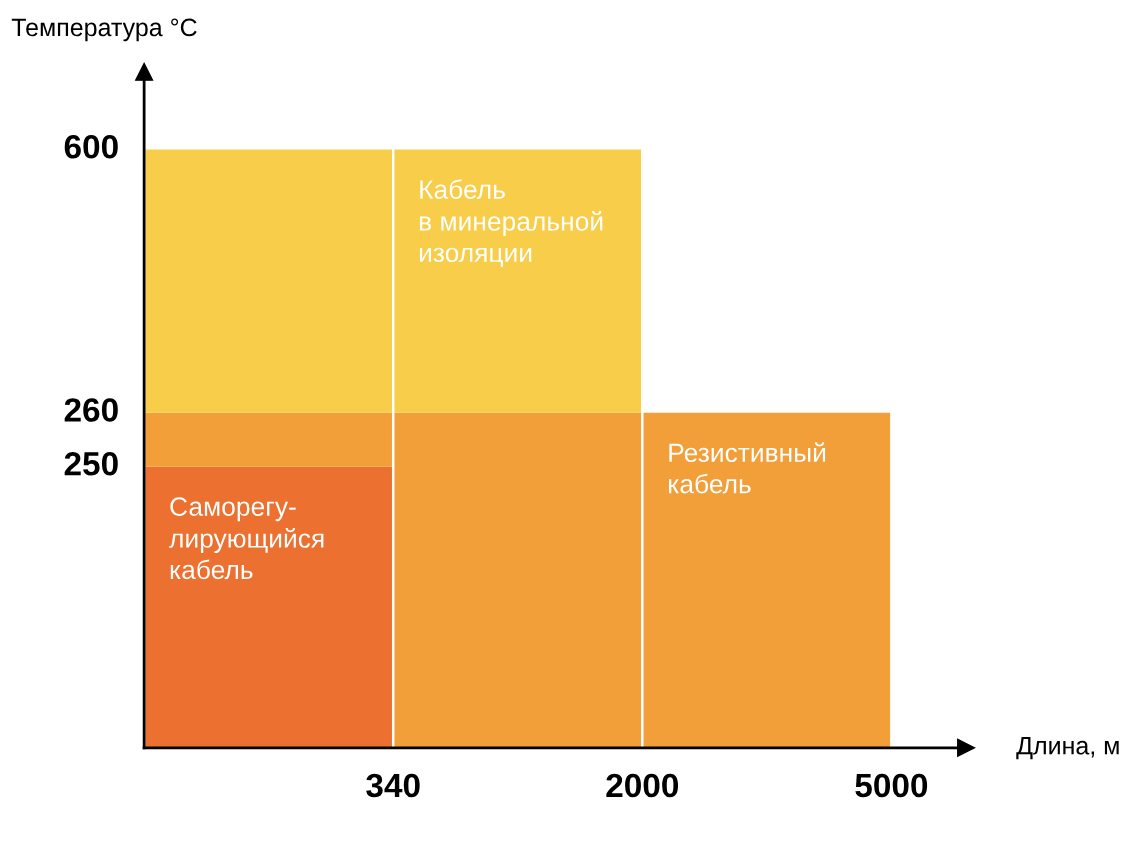 The width and height of the screenshot is (1126, 845). I want to click on x-tick-label: 5000, so click(891, 785).